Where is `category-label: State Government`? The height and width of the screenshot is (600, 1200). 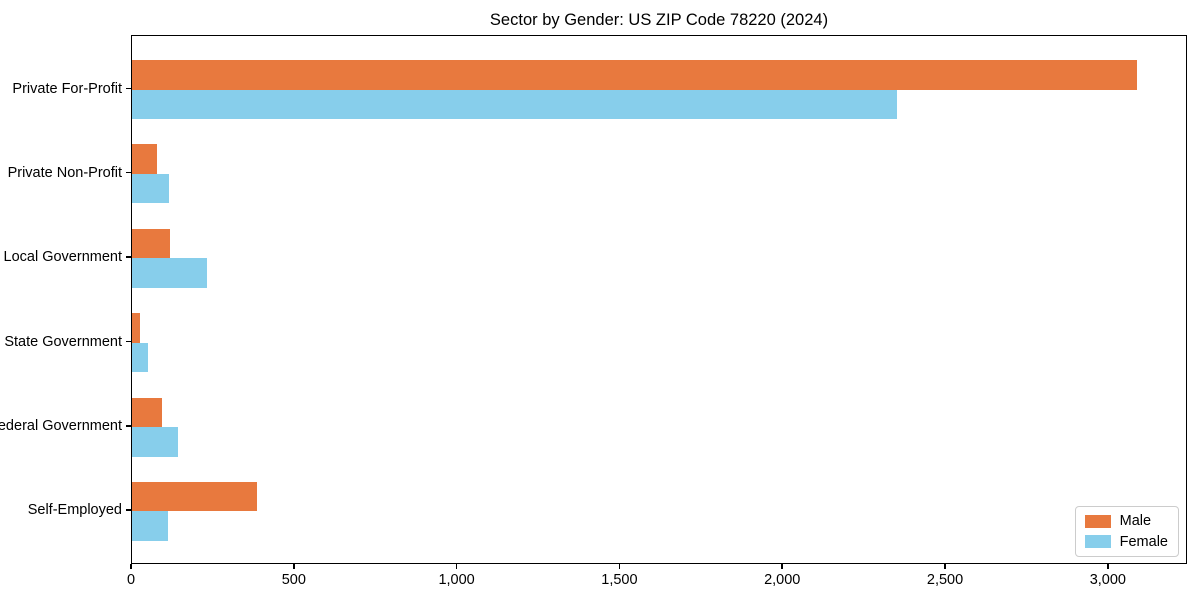
category-label: State Government is located at coordinates (63, 341).